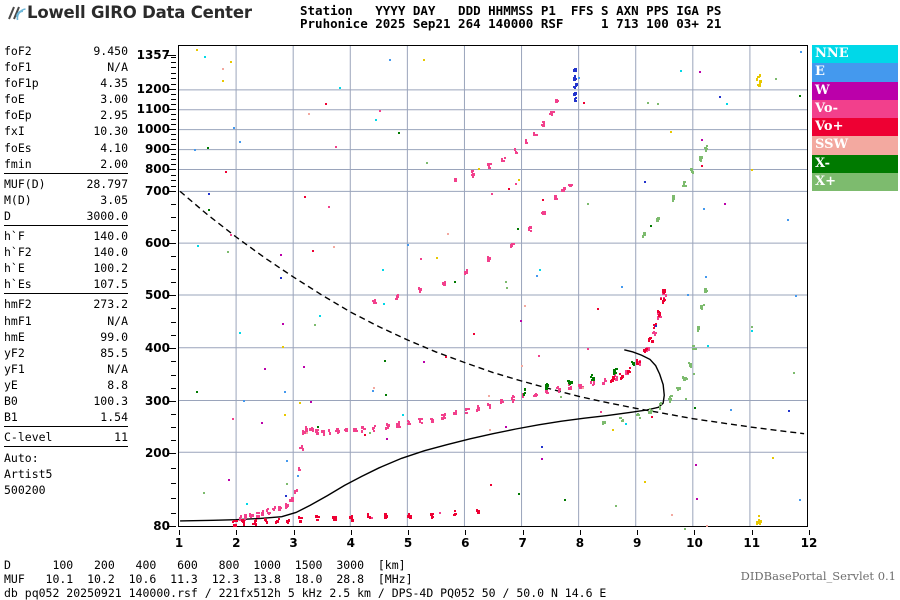 This screenshot has height=600, width=900. What do you see at coordinates (66, 417) in the screenshot?
I see `param-row-b1: B1 1.54` at bounding box center [66, 417].